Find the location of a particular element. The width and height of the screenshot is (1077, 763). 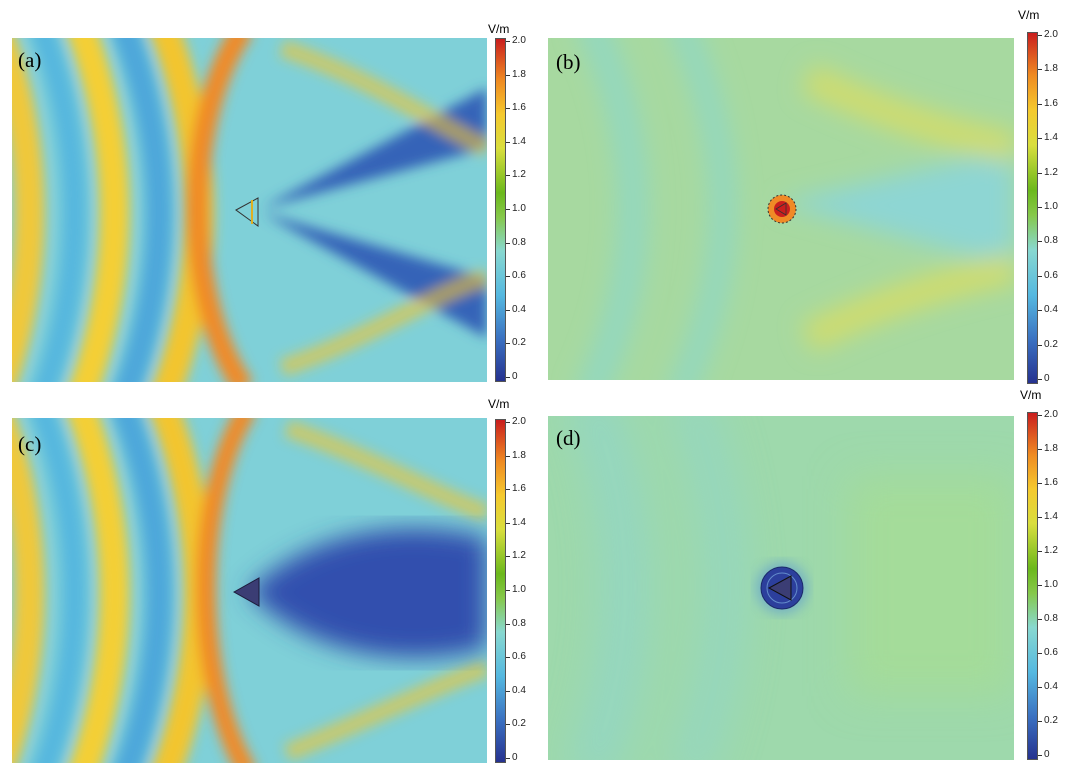

colorbar-c: V/m 2.0 1.8 1.6 1.4 1.2 1.0 0.8 0.6 0.4 0.2 0 is located at coordinates (512, 580).